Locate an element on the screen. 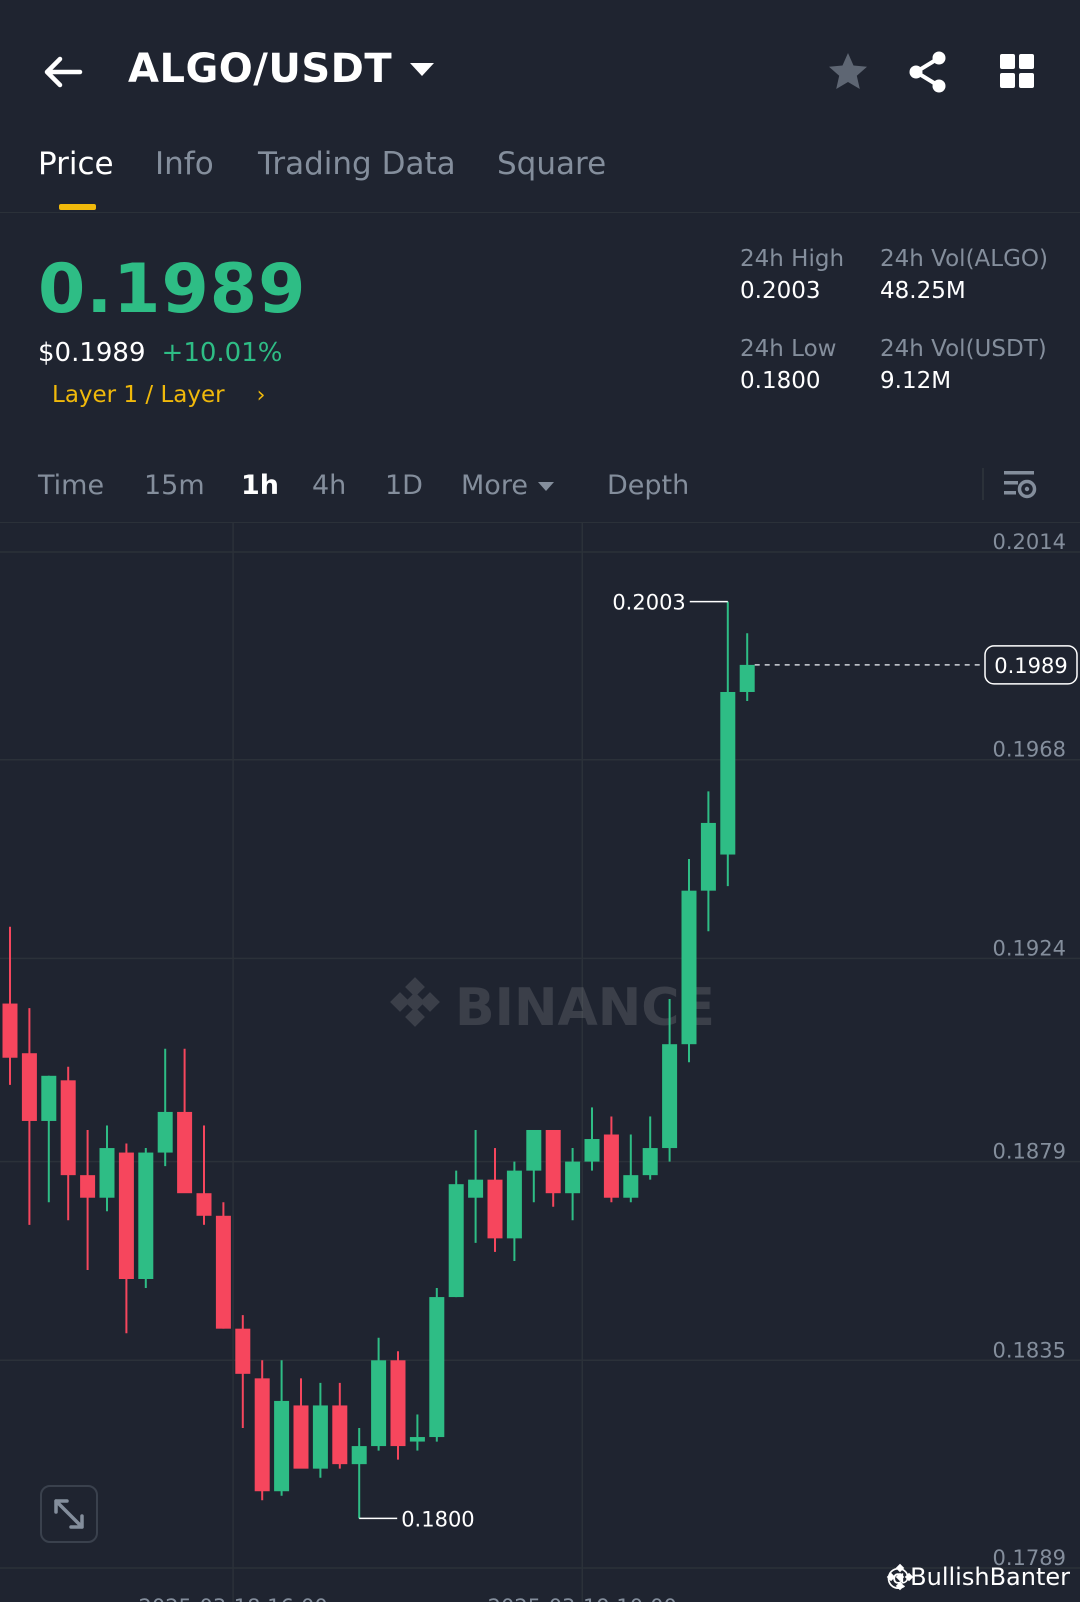 Image resolution: width=1080 pixels, height=1602 pixels. interval-bar: Time 15m 1h 4h 1D More Depth is located at coordinates (540, 486).